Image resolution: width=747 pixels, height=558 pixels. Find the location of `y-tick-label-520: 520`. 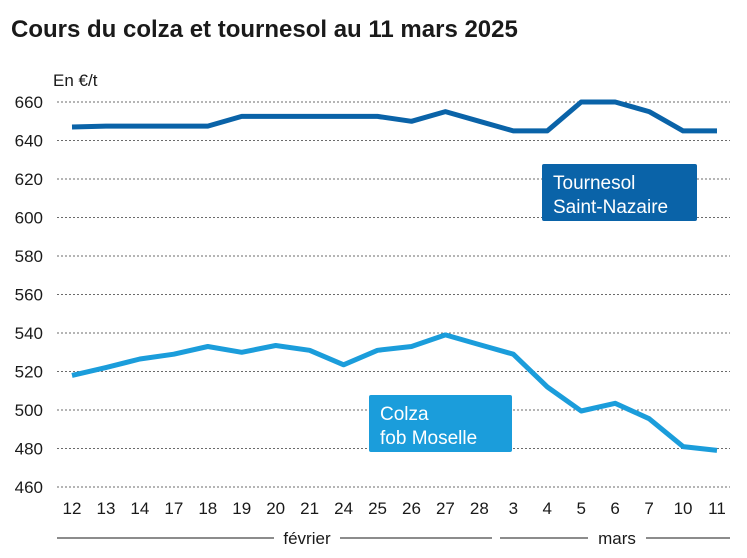

y-tick-label-520: 520 is located at coordinates (29, 372).